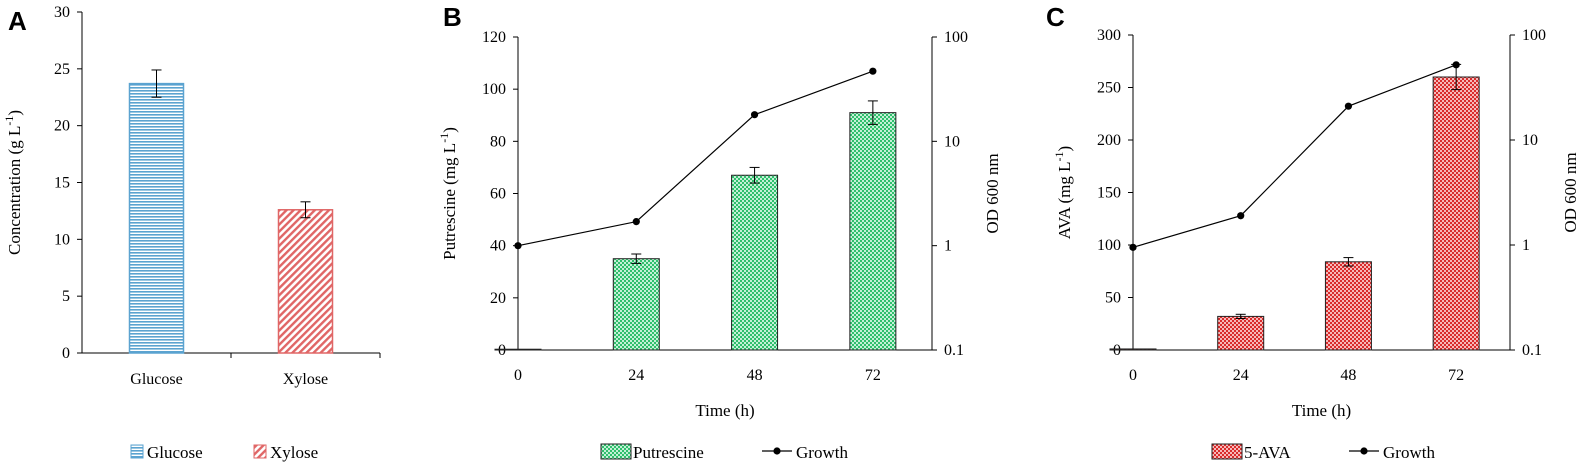 This screenshot has height=476, width=1596. Describe the element at coordinates (494, 37) in the screenshot. I see `y-tick-label: 120` at that location.